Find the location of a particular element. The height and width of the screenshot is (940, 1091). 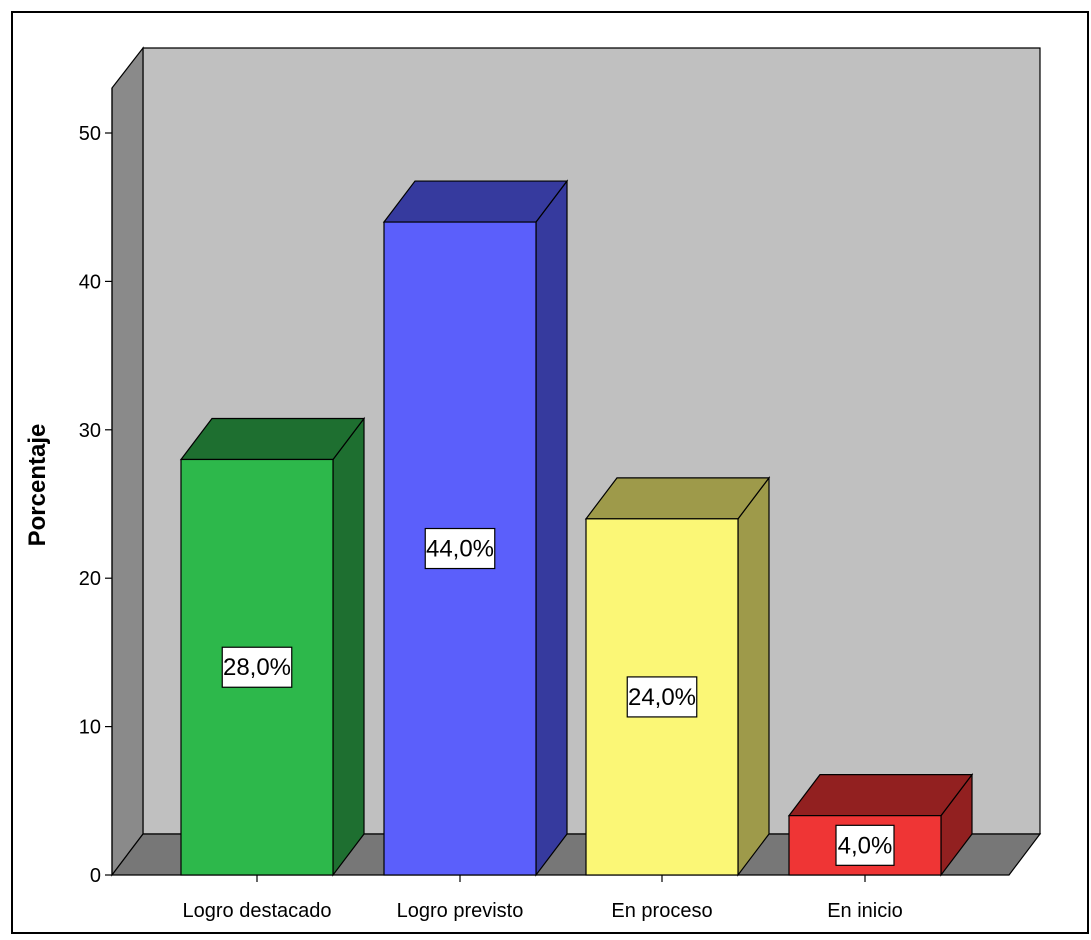

bar: 4,0% is located at coordinates (880, 824).